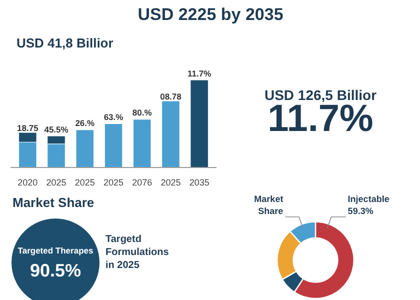 The image size is (420, 300). What do you see at coordinates (28, 183) in the screenshot?
I see `x-tick-label: 2020` at bounding box center [28, 183].